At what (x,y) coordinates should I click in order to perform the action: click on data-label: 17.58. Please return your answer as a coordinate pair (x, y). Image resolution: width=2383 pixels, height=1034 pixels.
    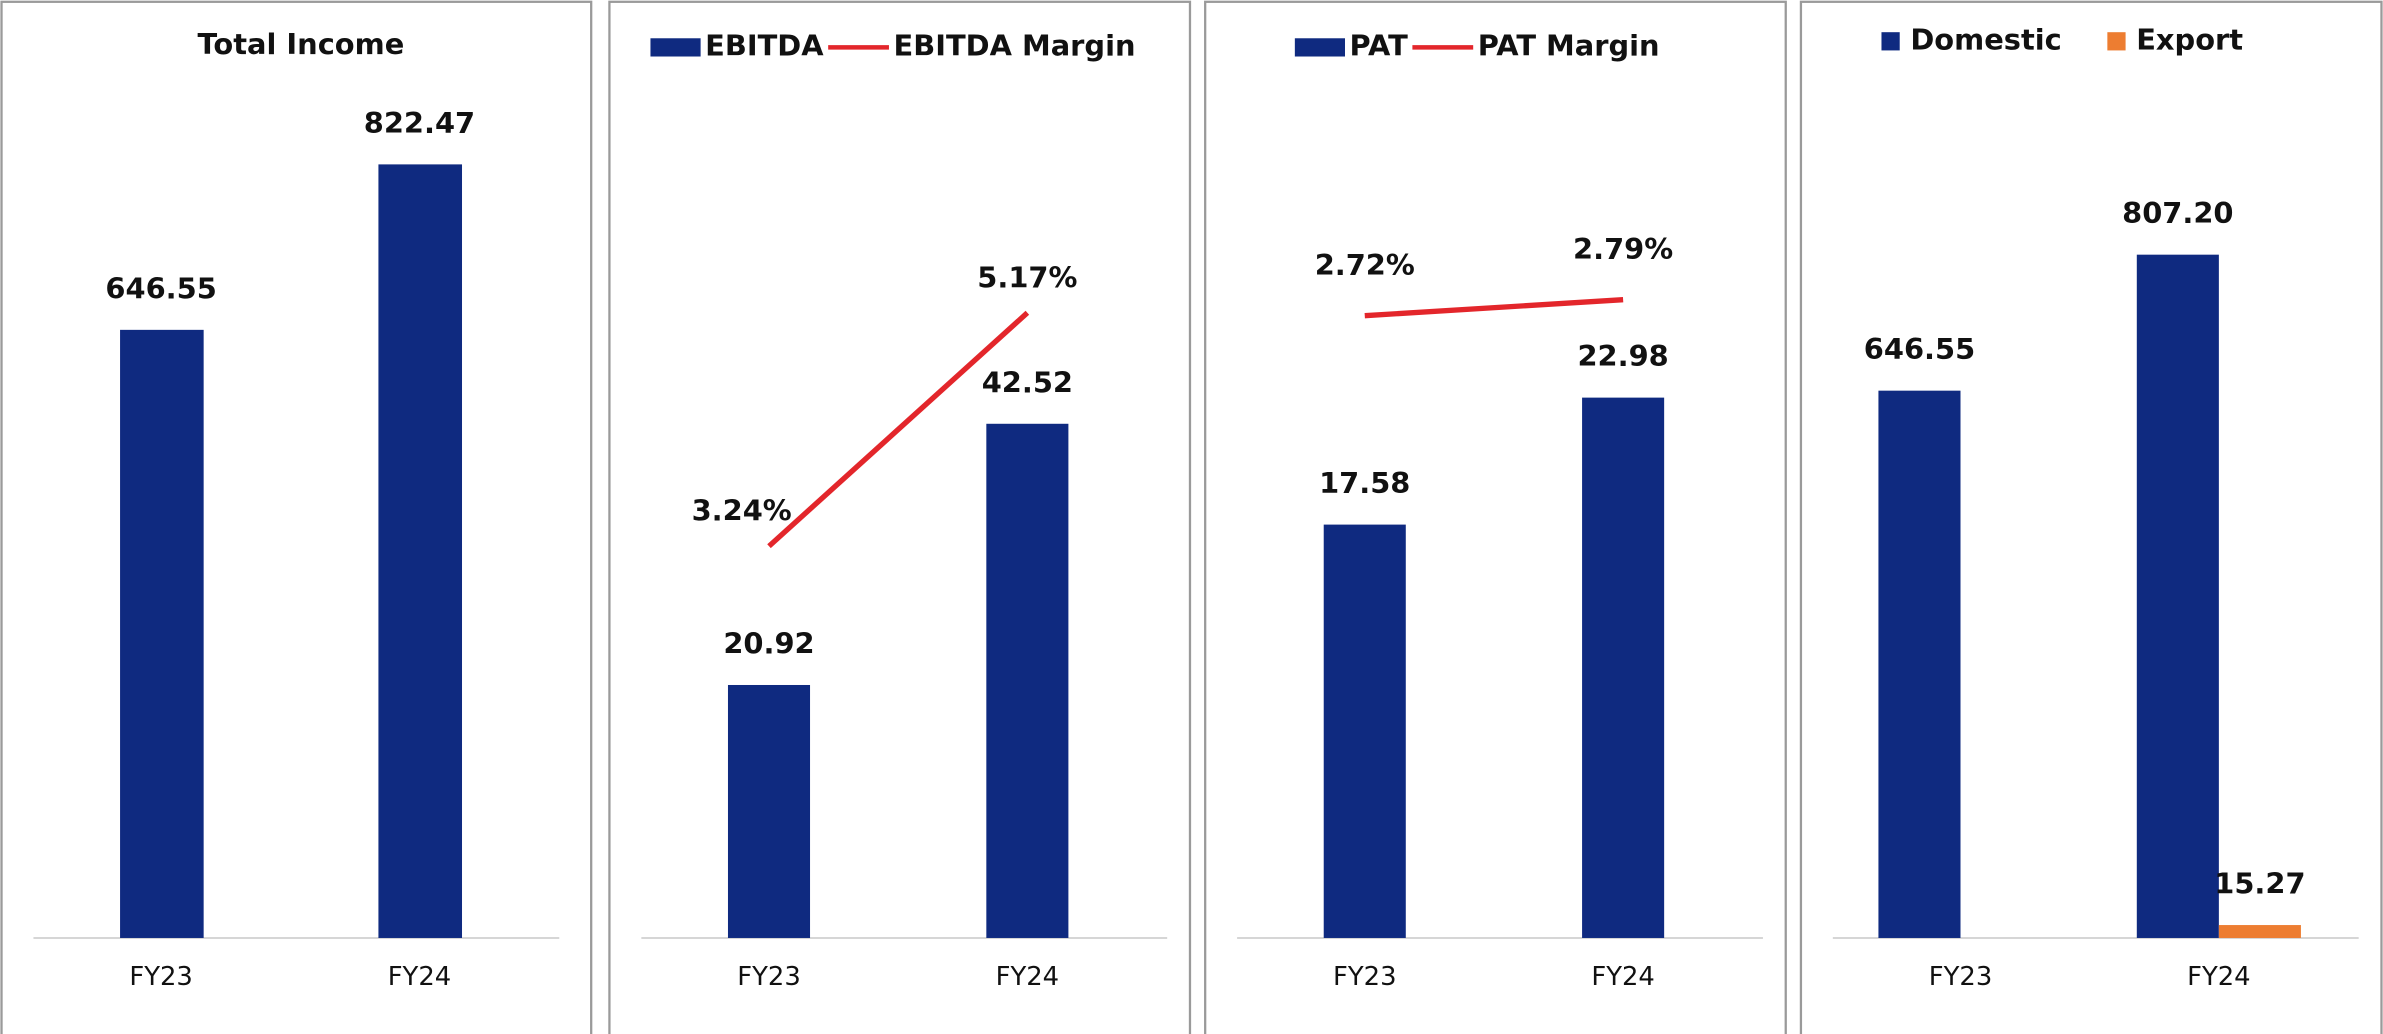
    Looking at the image, I should click on (1364, 483).